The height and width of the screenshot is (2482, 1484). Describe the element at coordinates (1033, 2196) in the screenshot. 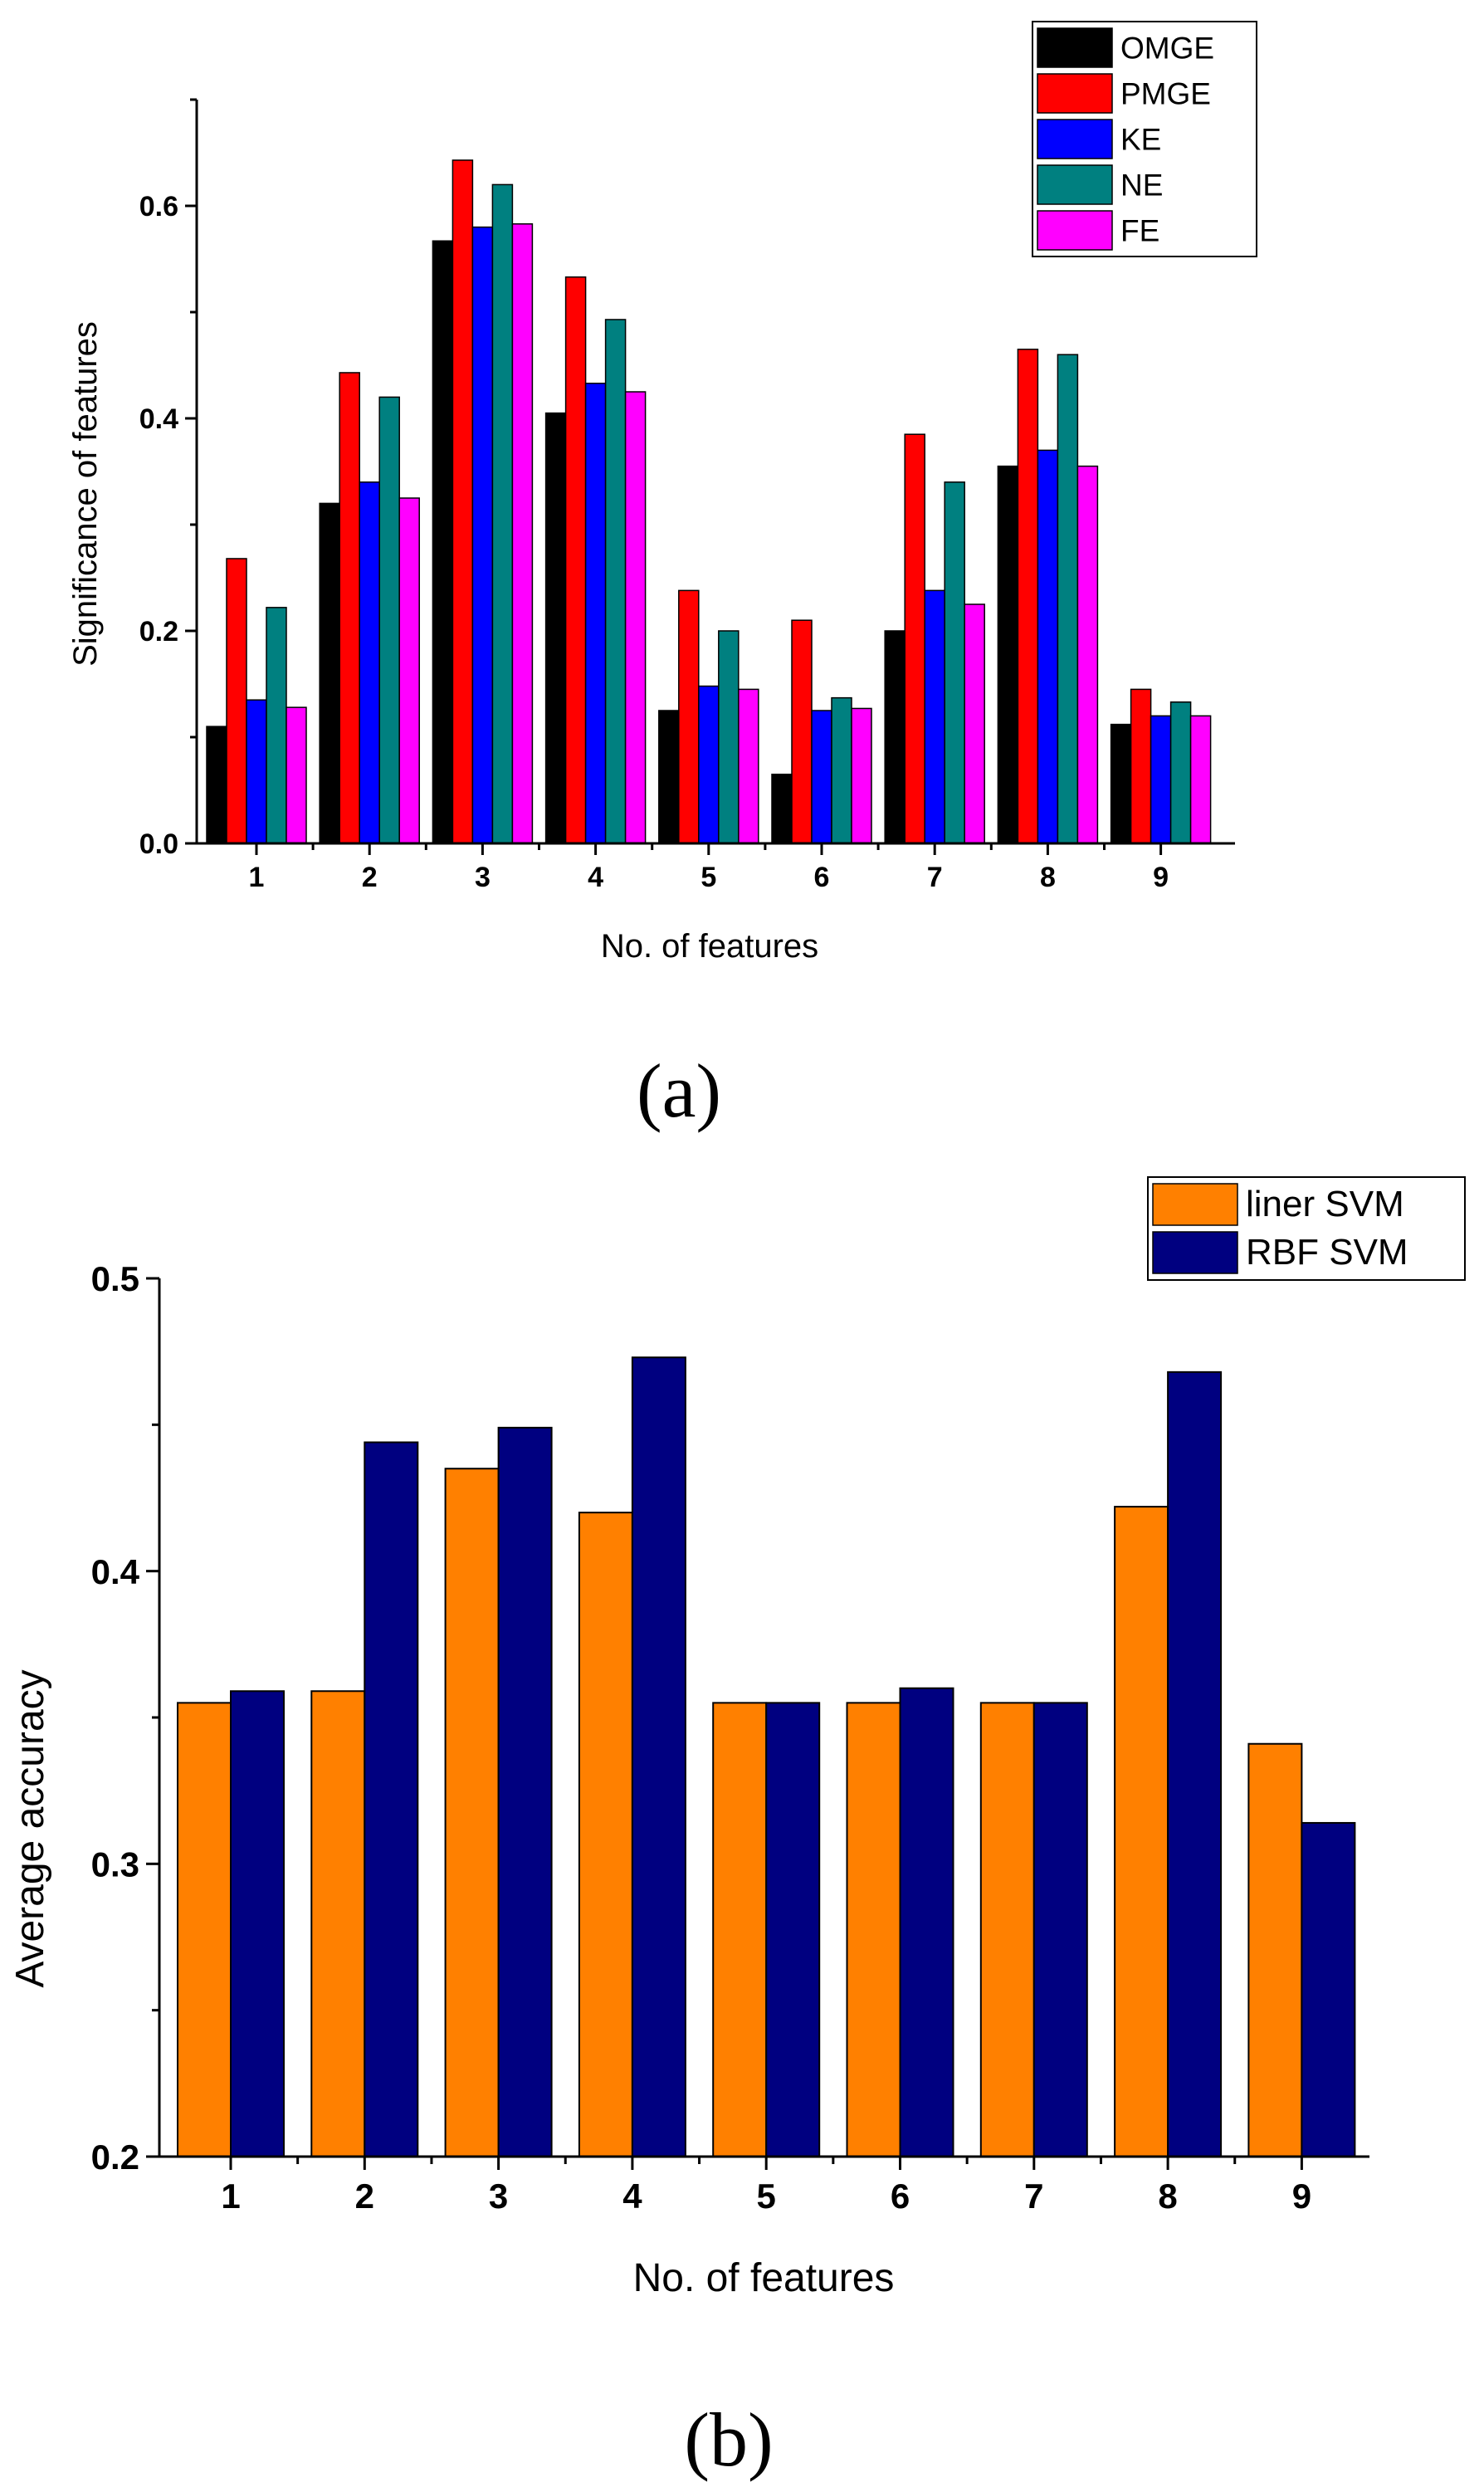

I see `b-xtick-label: 7` at that location.